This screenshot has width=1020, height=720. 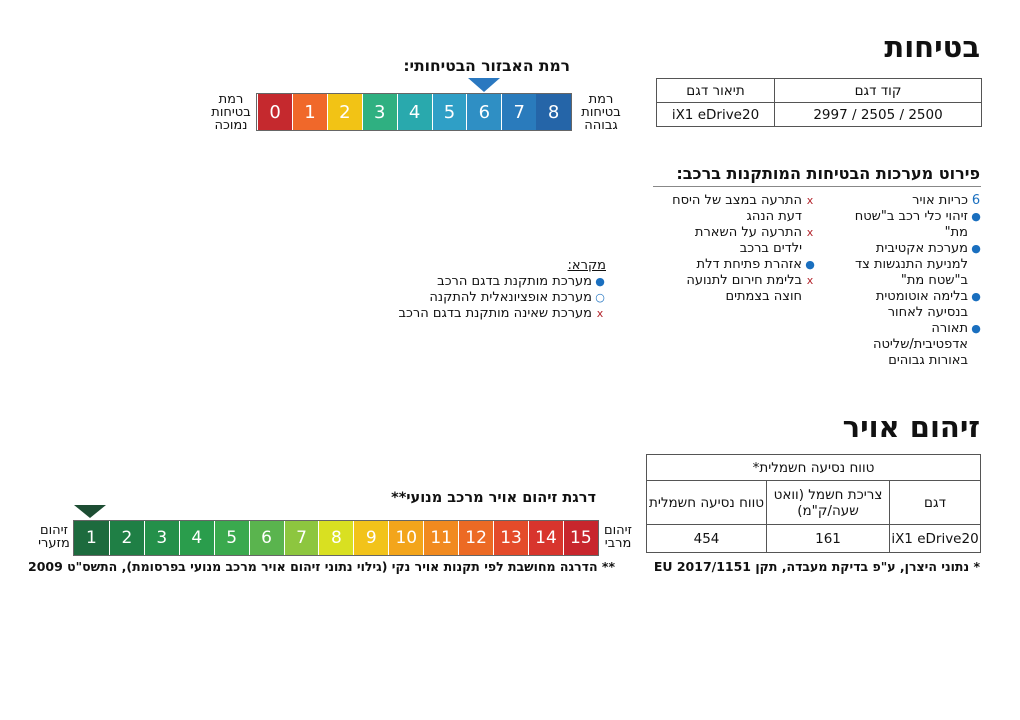 I want to click on pollution-level-1: 1, so click(x=91, y=538).